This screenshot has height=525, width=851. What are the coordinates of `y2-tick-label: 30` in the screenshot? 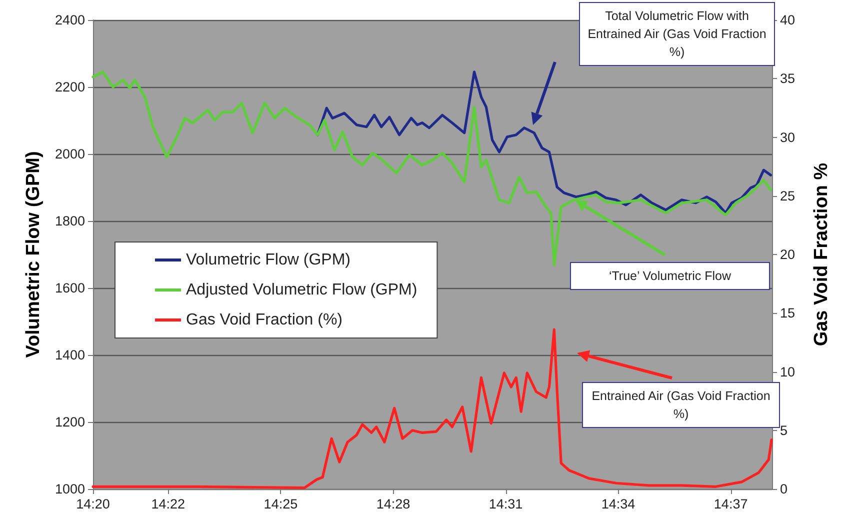 It's located at (788, 137).